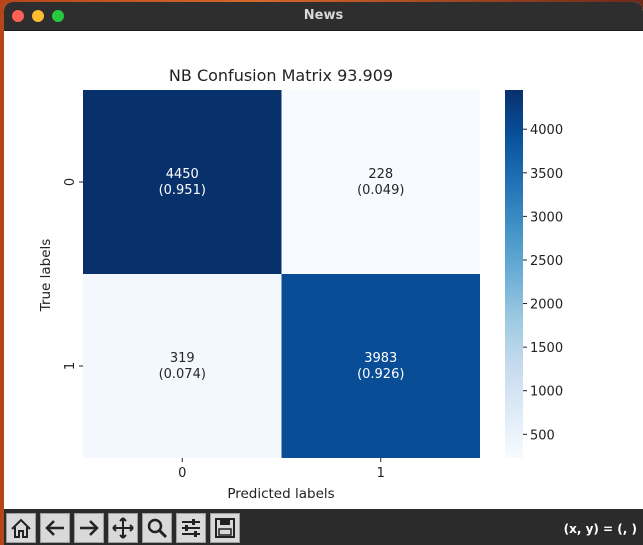 The height and width of the screenshot is (545, 643). I want to click on y-tick-label: 1, so click(70, 366).